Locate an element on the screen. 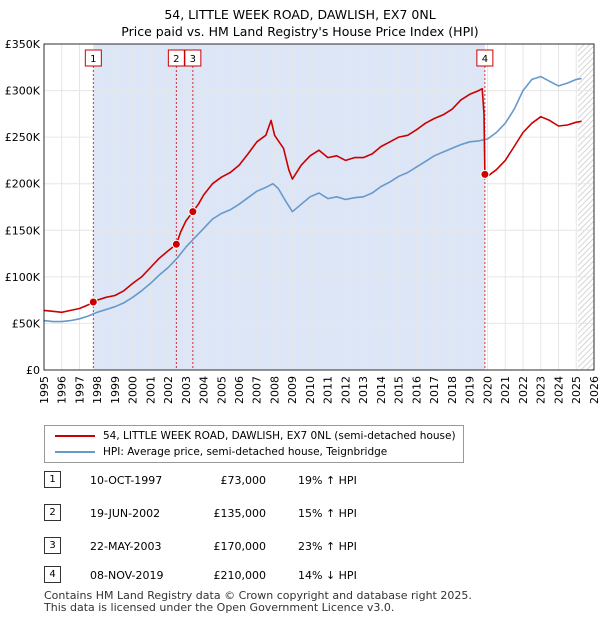  x-tick-label: 2017 is located at coordinates (434, 390).